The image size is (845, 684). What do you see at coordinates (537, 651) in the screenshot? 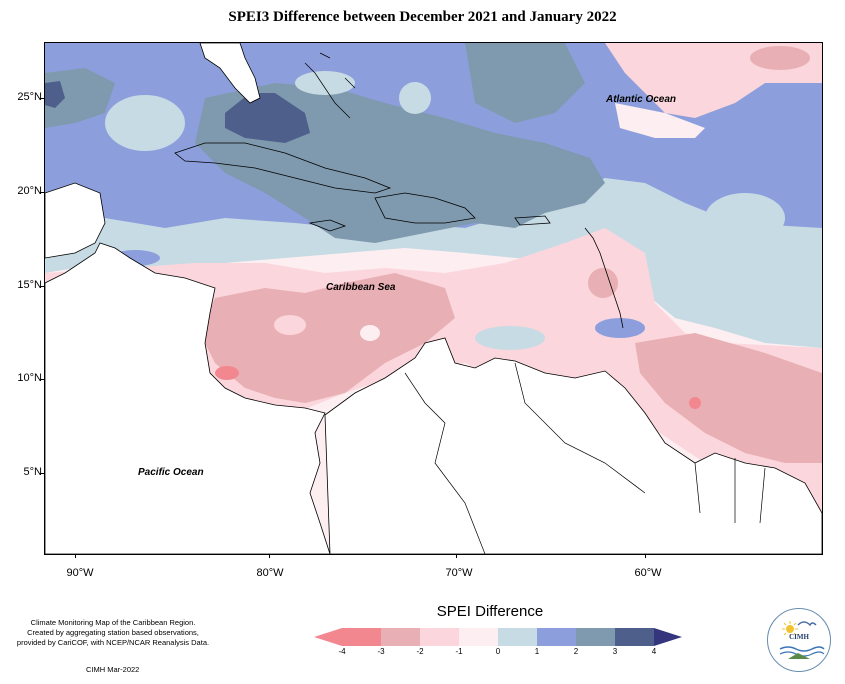
I see `legend-tick: 1` at bounding box center [537, 651].